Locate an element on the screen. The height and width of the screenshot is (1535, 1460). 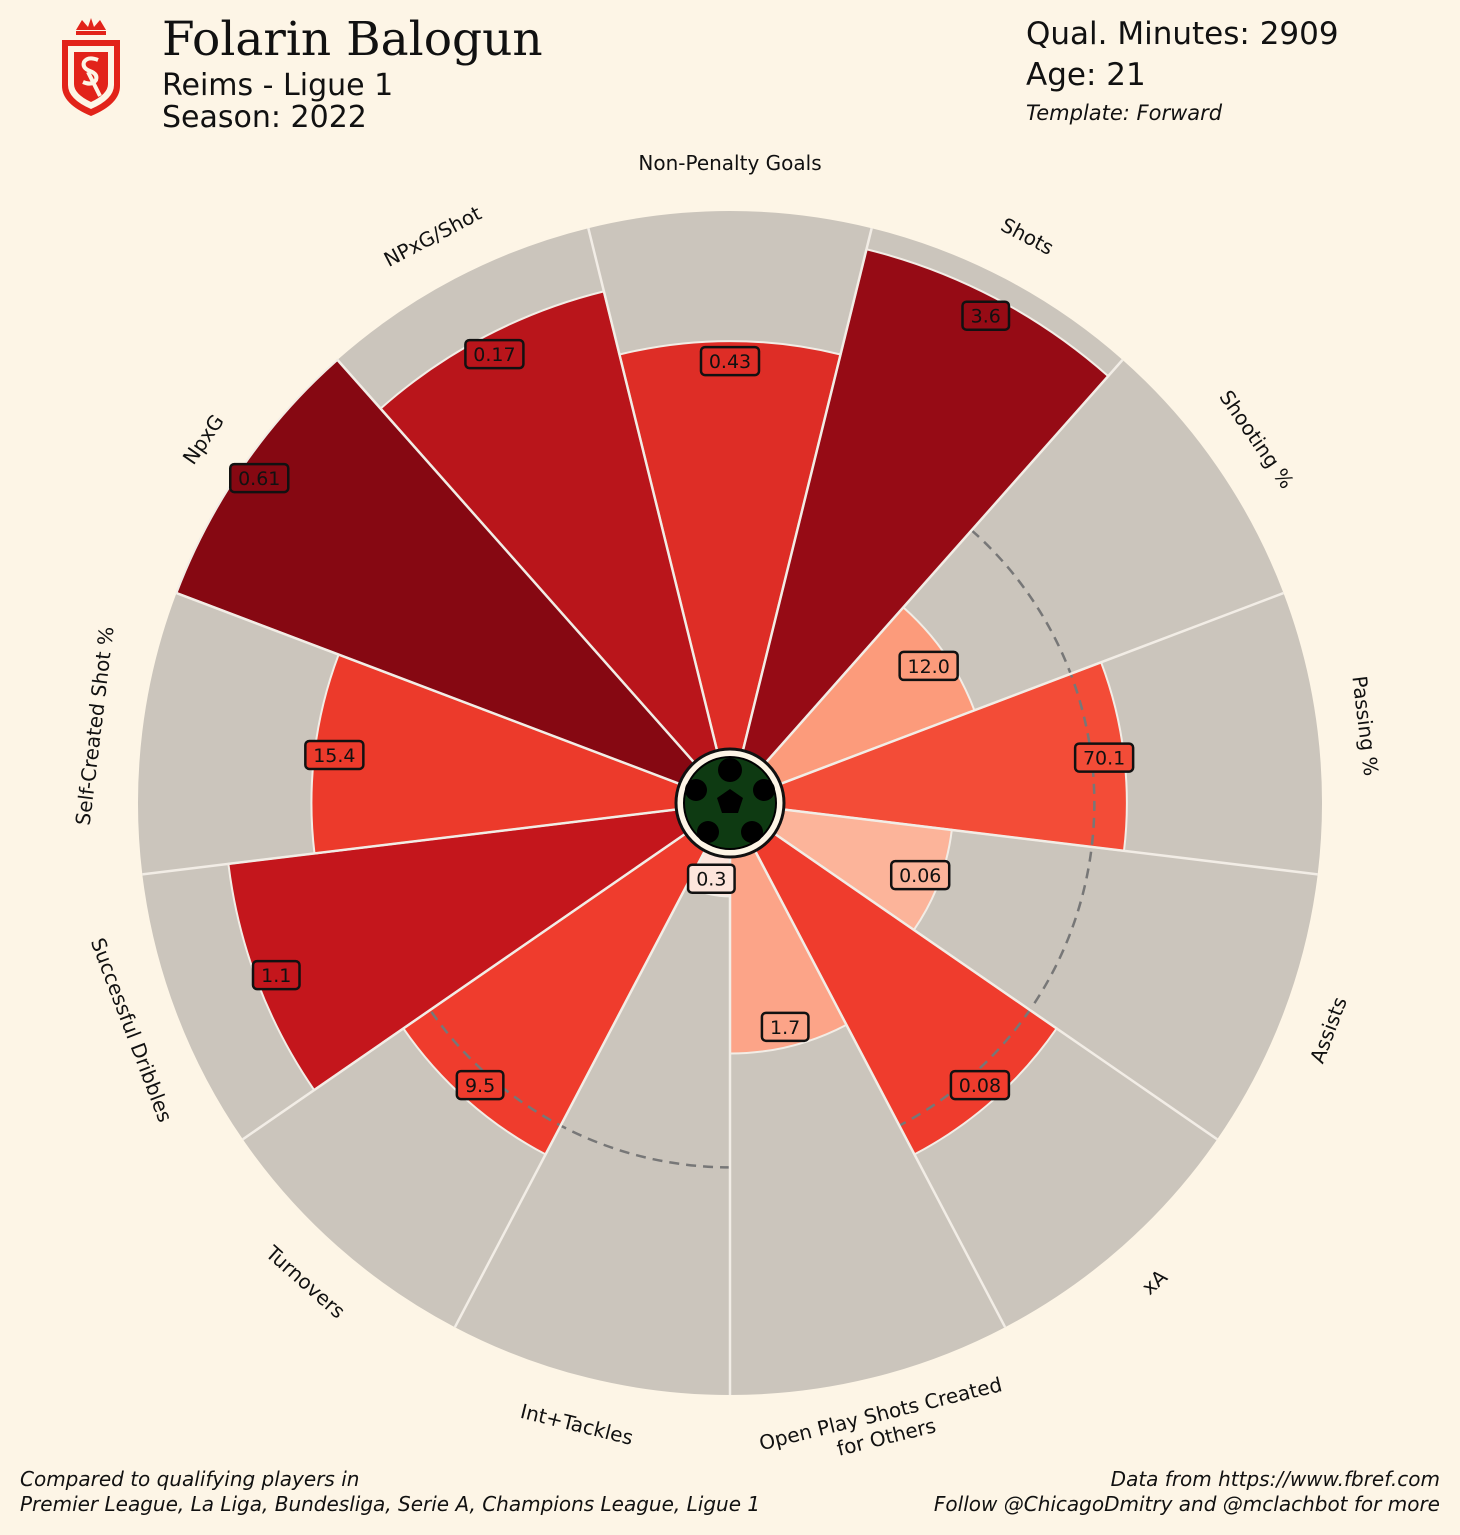
metric-label-shots: Shots is located at coordinates (1027, 236).